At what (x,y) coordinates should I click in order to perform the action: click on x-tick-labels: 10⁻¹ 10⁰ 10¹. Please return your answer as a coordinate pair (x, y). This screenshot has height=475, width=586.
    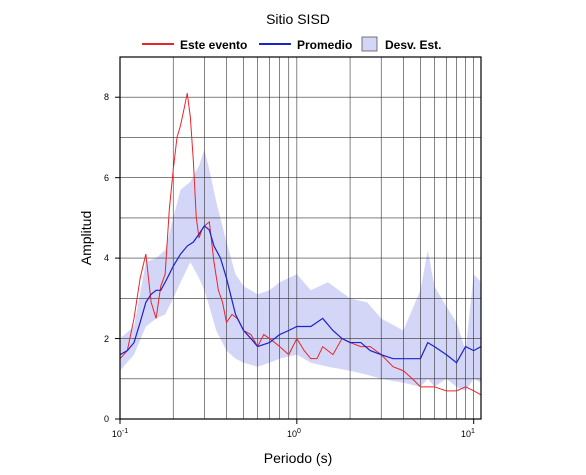
    Looking at the image, I should click on (293, 433).